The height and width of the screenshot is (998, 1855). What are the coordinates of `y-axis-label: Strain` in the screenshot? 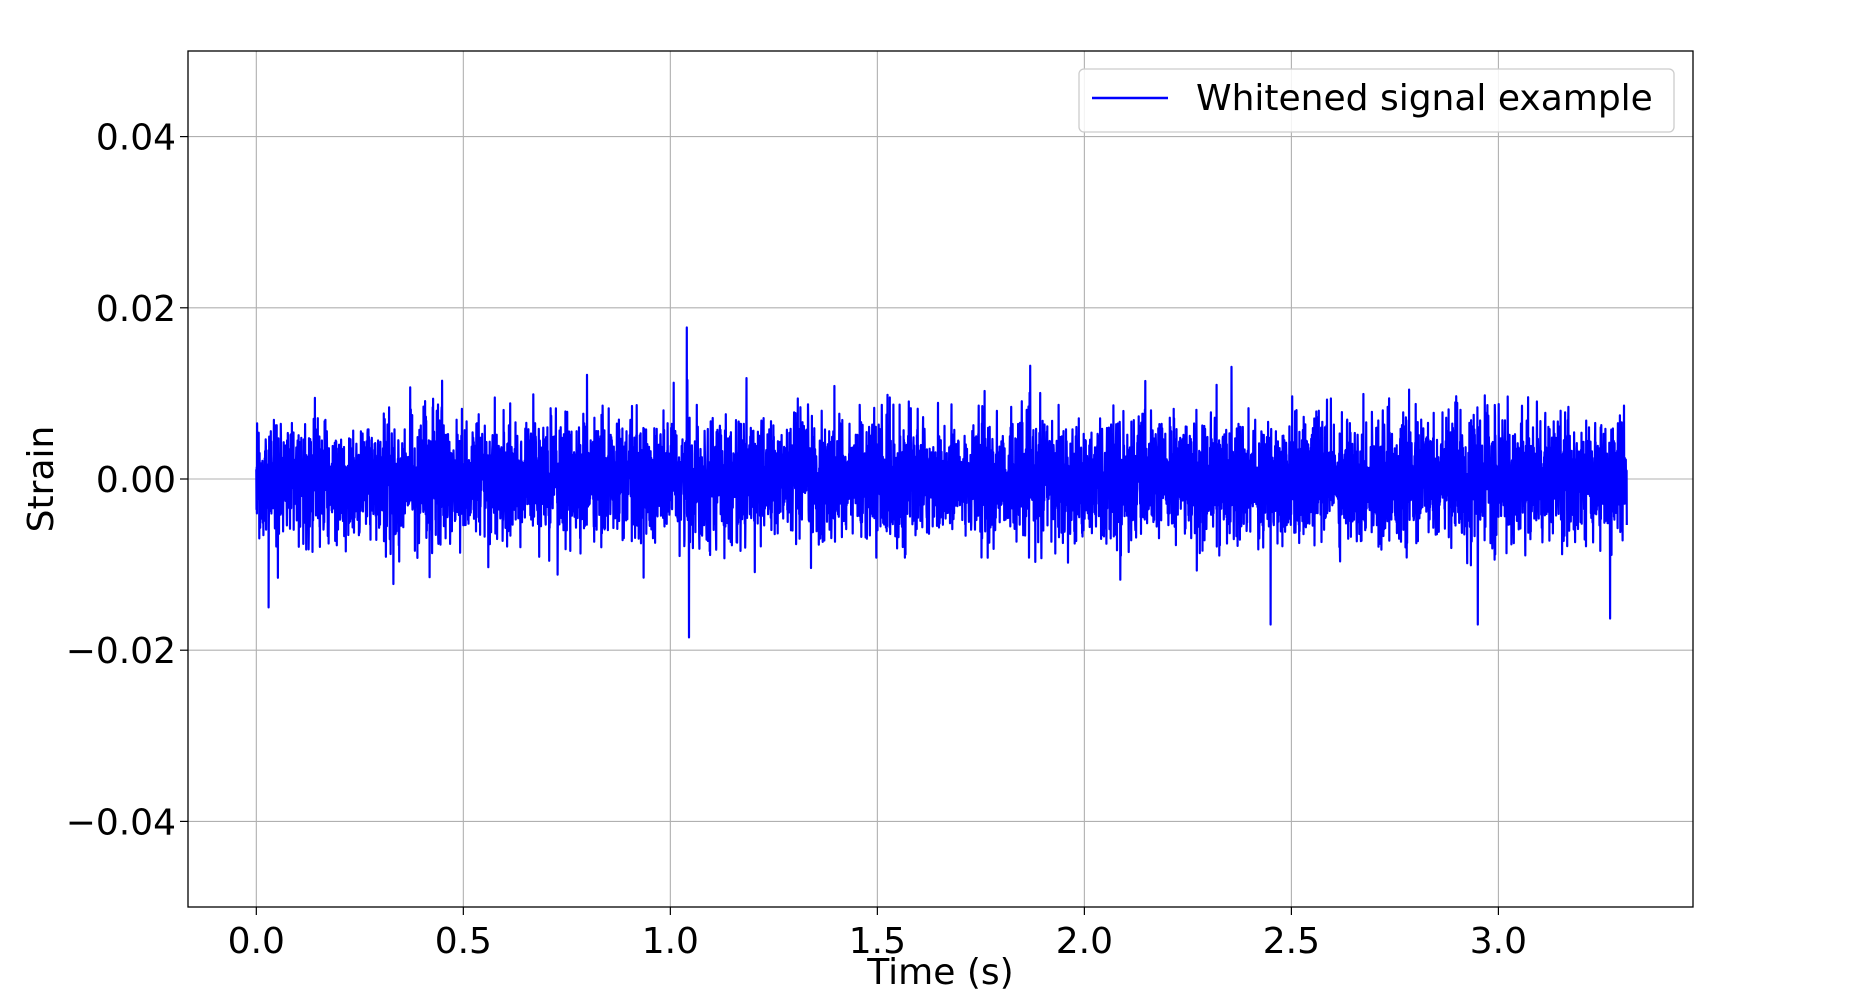 It's located at (41, 479).